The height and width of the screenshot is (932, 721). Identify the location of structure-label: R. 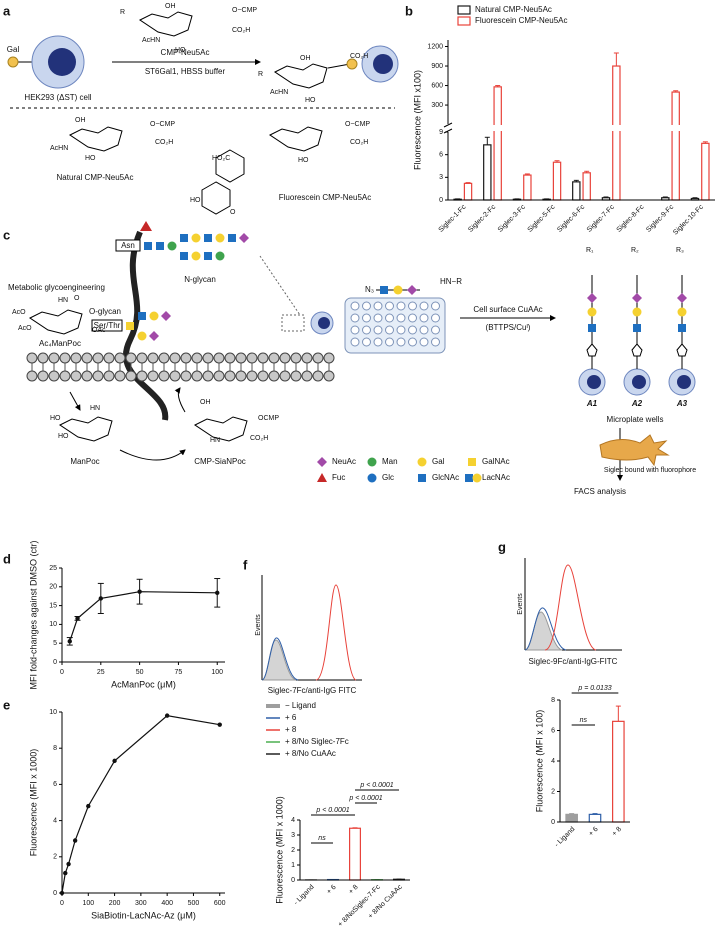
(260, 74).